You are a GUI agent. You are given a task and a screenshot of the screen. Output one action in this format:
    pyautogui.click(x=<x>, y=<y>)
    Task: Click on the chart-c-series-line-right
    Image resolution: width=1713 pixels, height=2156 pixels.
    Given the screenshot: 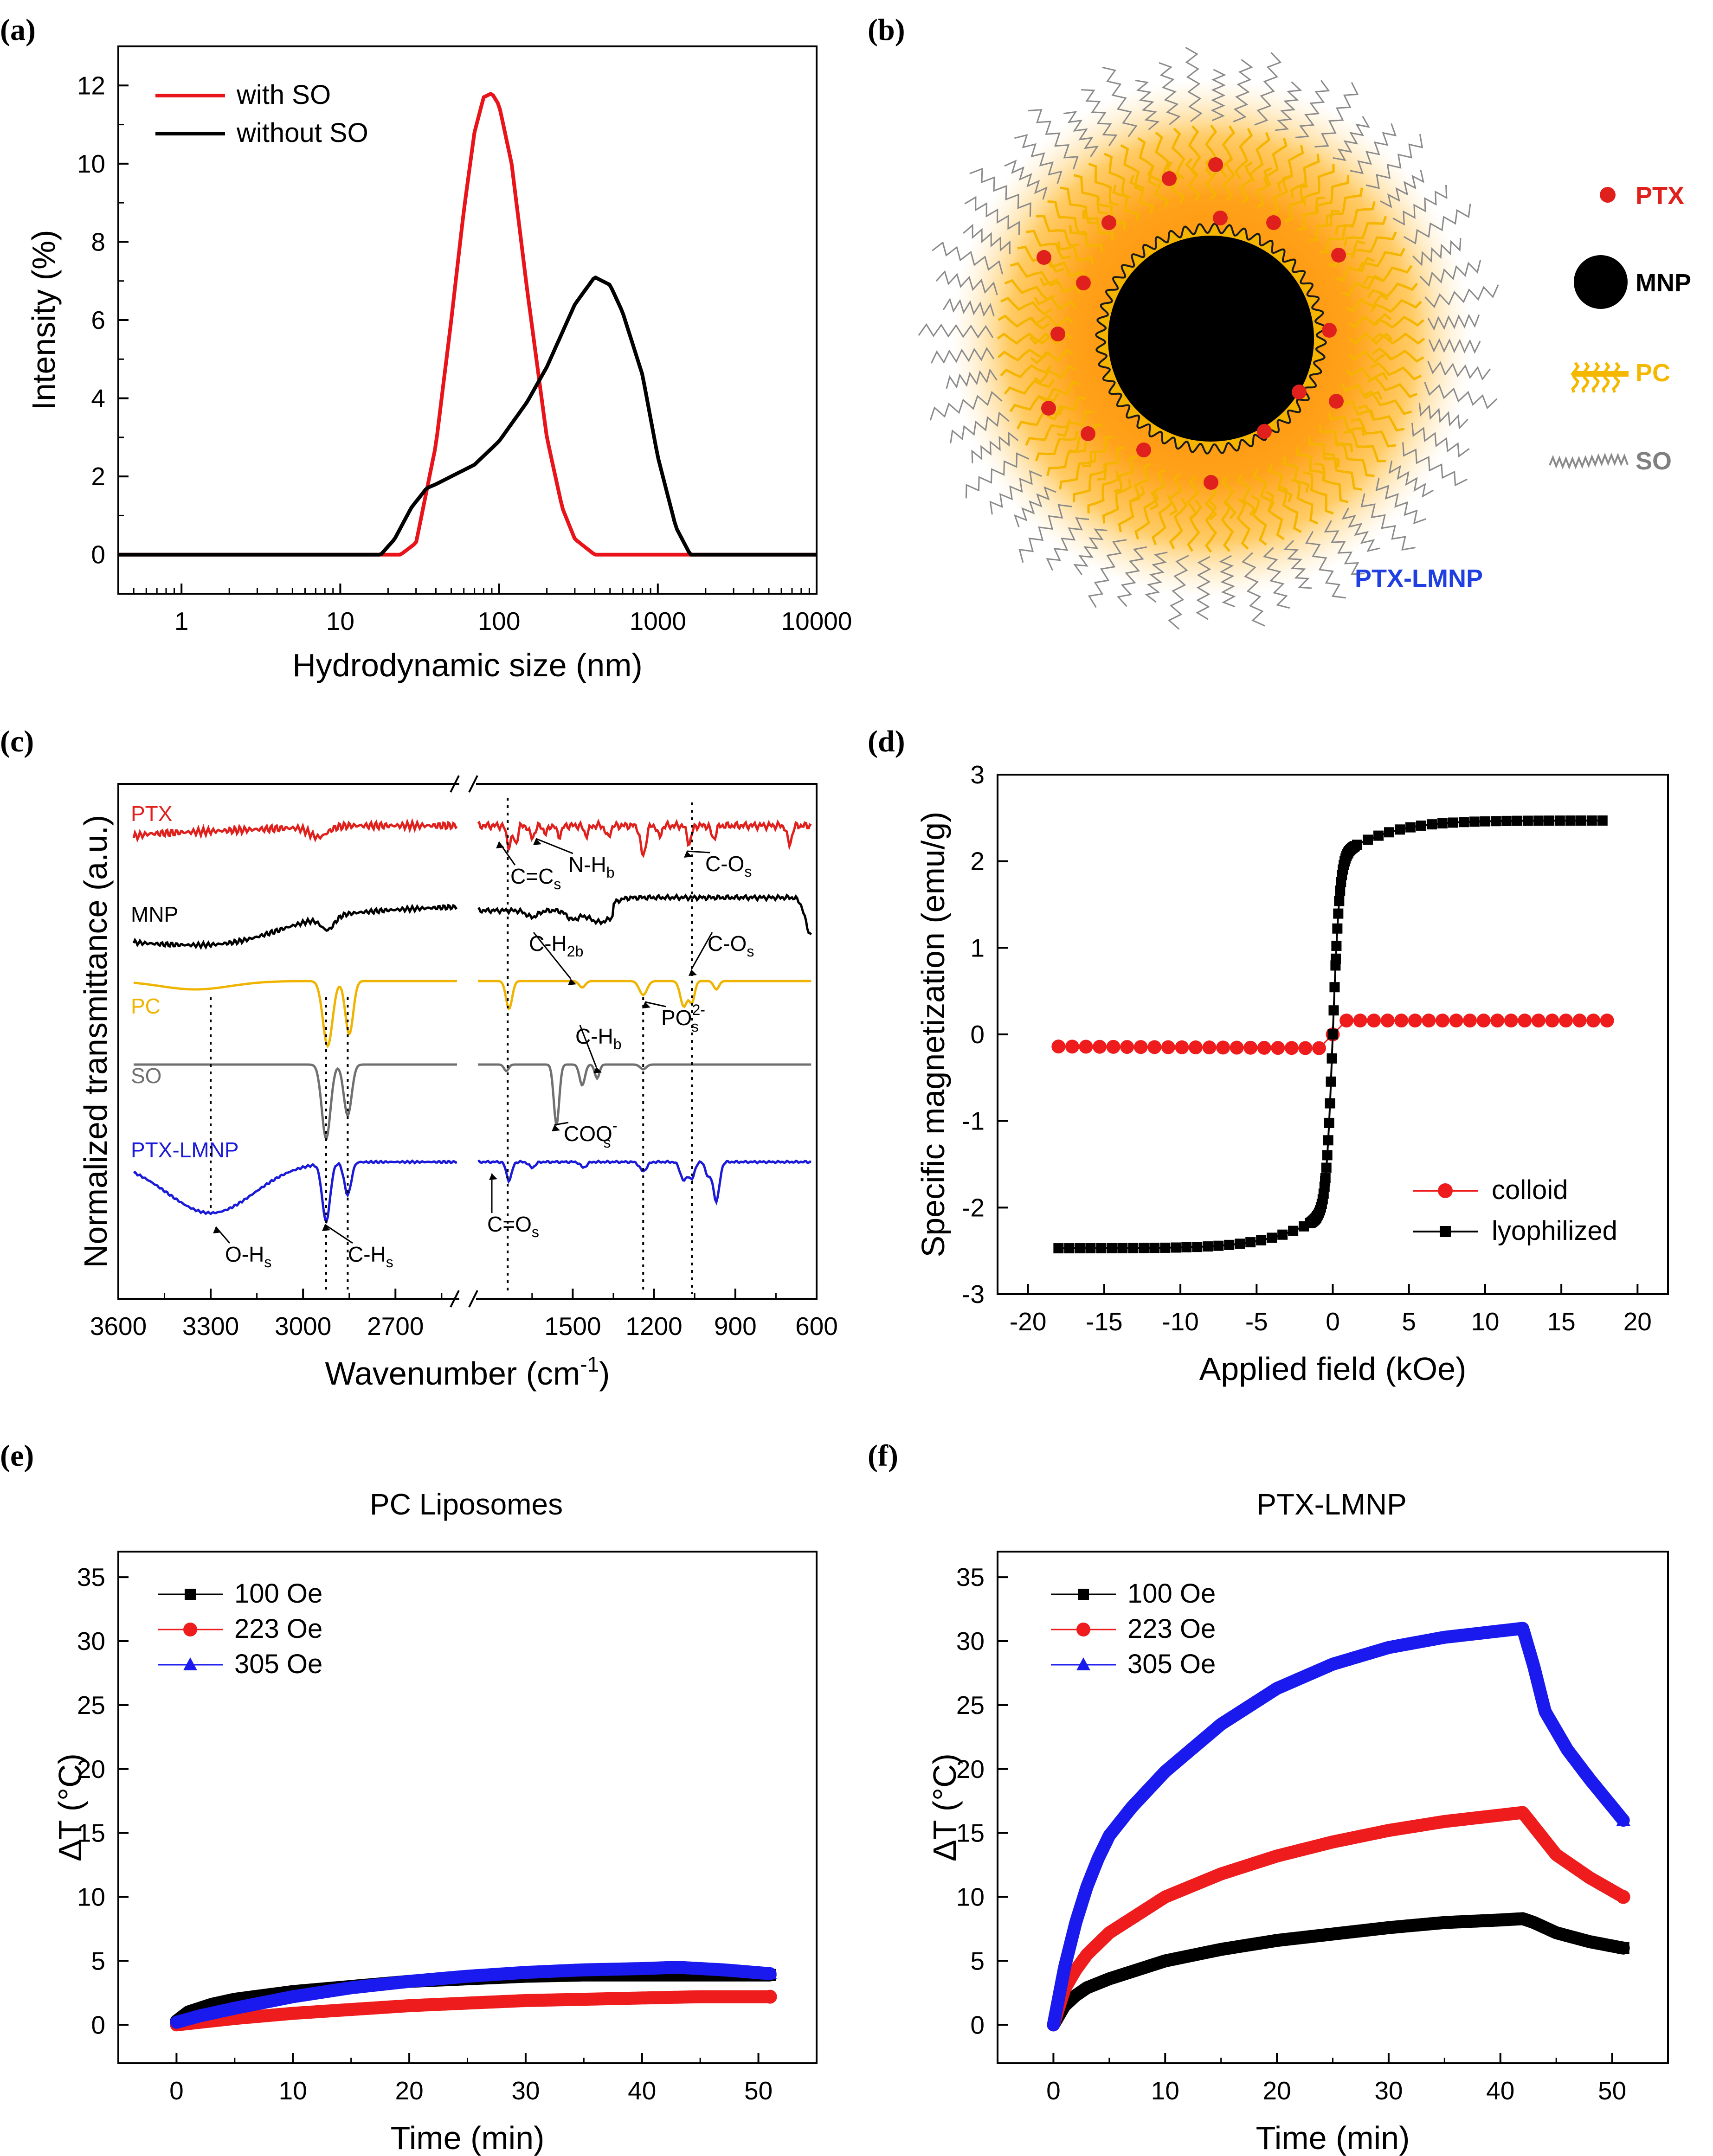 What is the action you would take?
    pyautogui.click(x=645, y=996)
    